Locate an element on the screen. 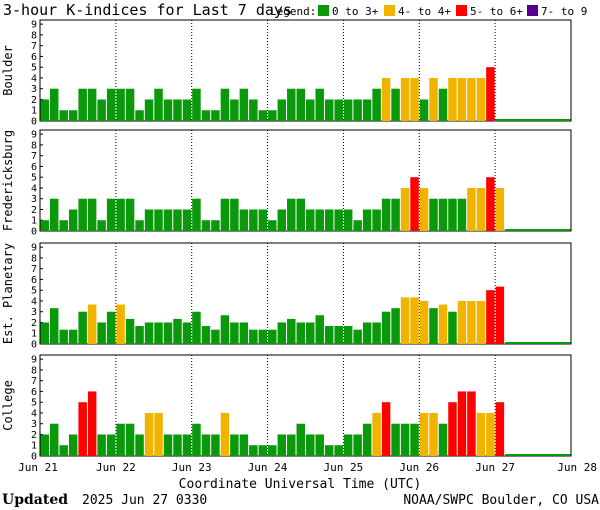 The image size is (600, 510). y-tick-label: 1 is located at coordinates (34, 334).